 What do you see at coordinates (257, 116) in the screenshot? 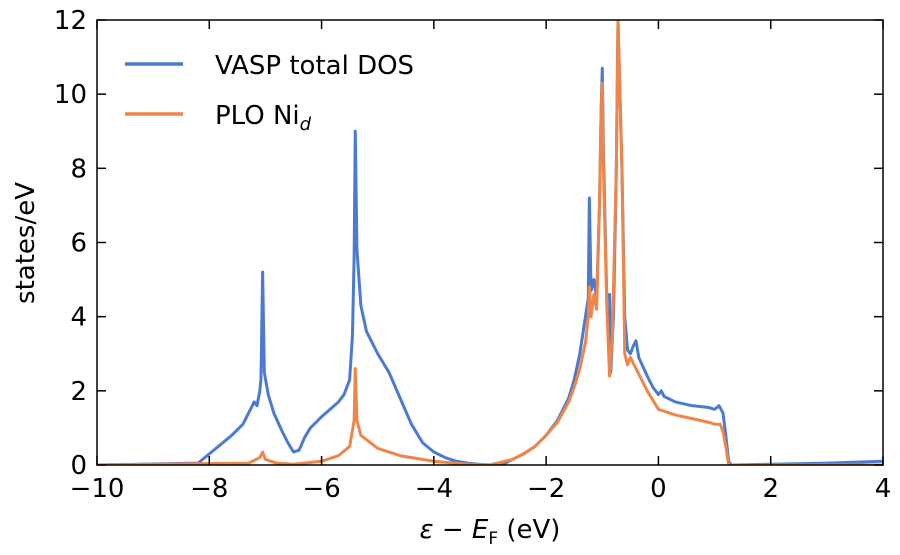
I see `legend-name: PLO Ni` at bounding box center [257, 116].